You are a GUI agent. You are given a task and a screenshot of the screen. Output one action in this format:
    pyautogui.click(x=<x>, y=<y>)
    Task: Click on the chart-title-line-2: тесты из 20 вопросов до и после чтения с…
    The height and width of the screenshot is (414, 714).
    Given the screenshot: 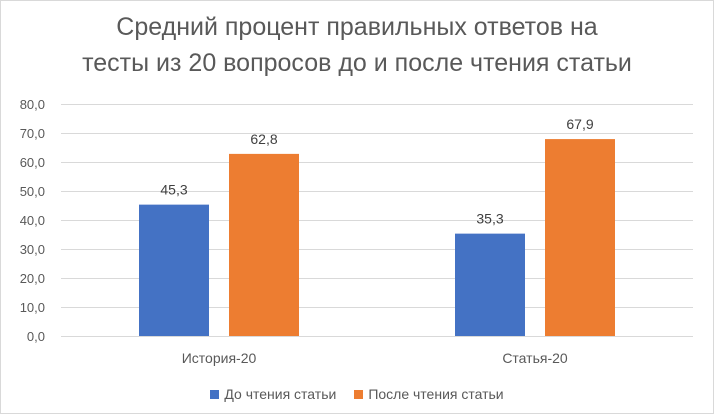 What is the action you would take?
    pyautogui.click(x=357, y=63)
    